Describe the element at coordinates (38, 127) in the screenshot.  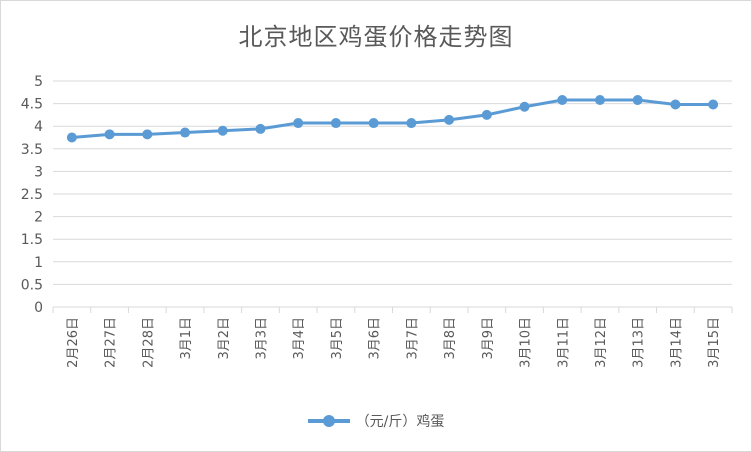
I see `y-tick-label: 4` at that location.